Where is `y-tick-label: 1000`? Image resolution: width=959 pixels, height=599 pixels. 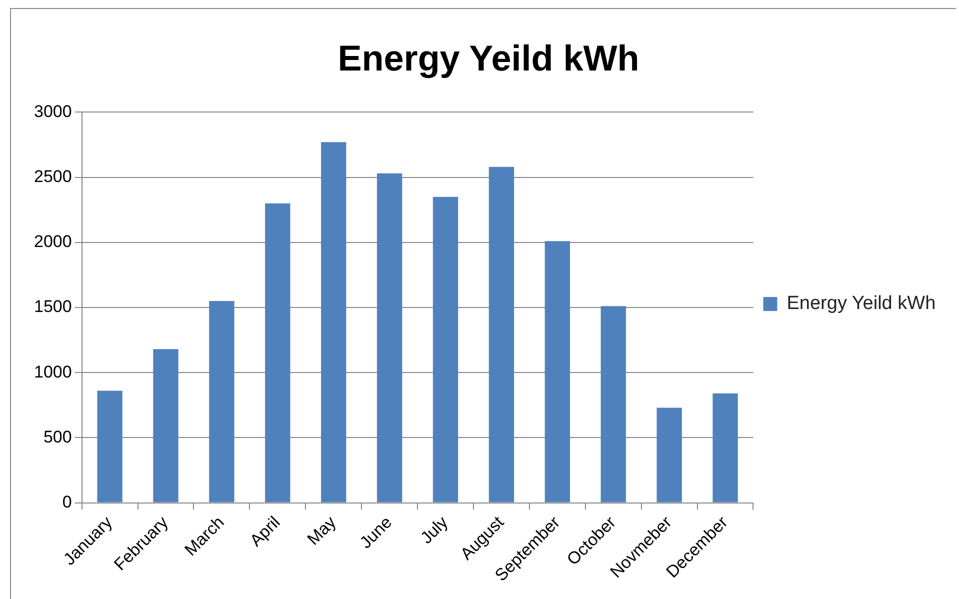 y-tick-label: 1000 is located at coordinates (53, 372).